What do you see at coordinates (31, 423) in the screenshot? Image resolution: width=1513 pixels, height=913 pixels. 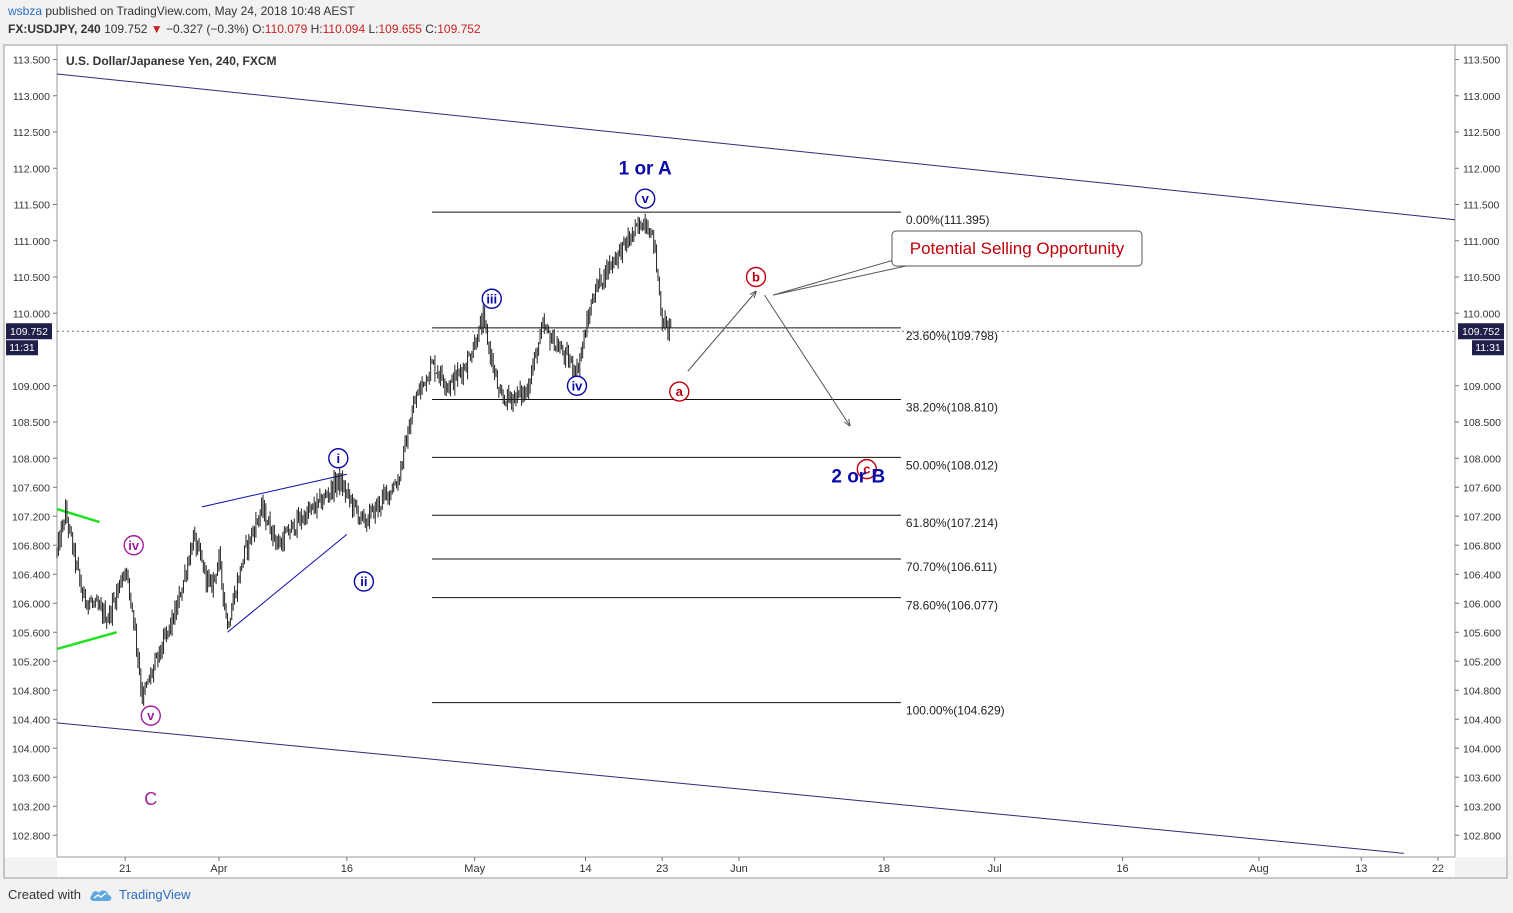 I see `y-tick-label-left: 108.500` at bounding box center [31, 423].